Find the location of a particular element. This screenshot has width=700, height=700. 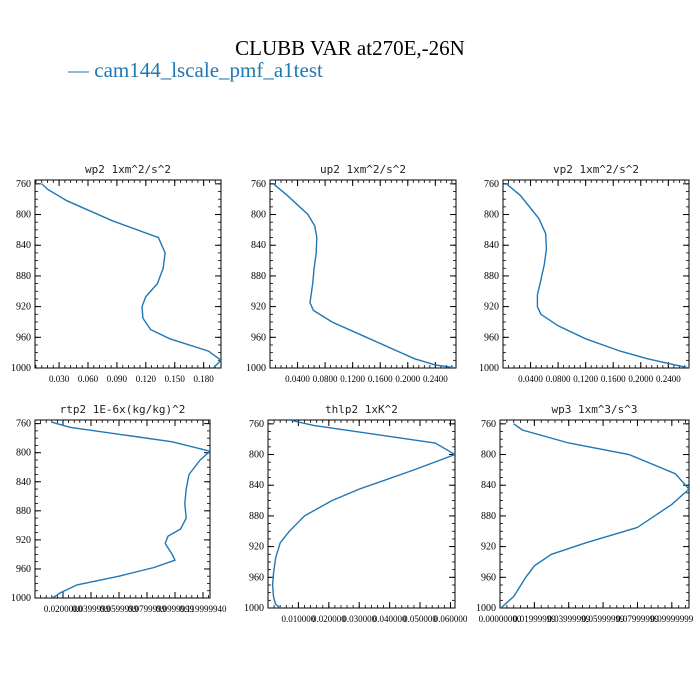

x-tick-label-rtp2: 0.0399999 is located at coordinates (91, 609).